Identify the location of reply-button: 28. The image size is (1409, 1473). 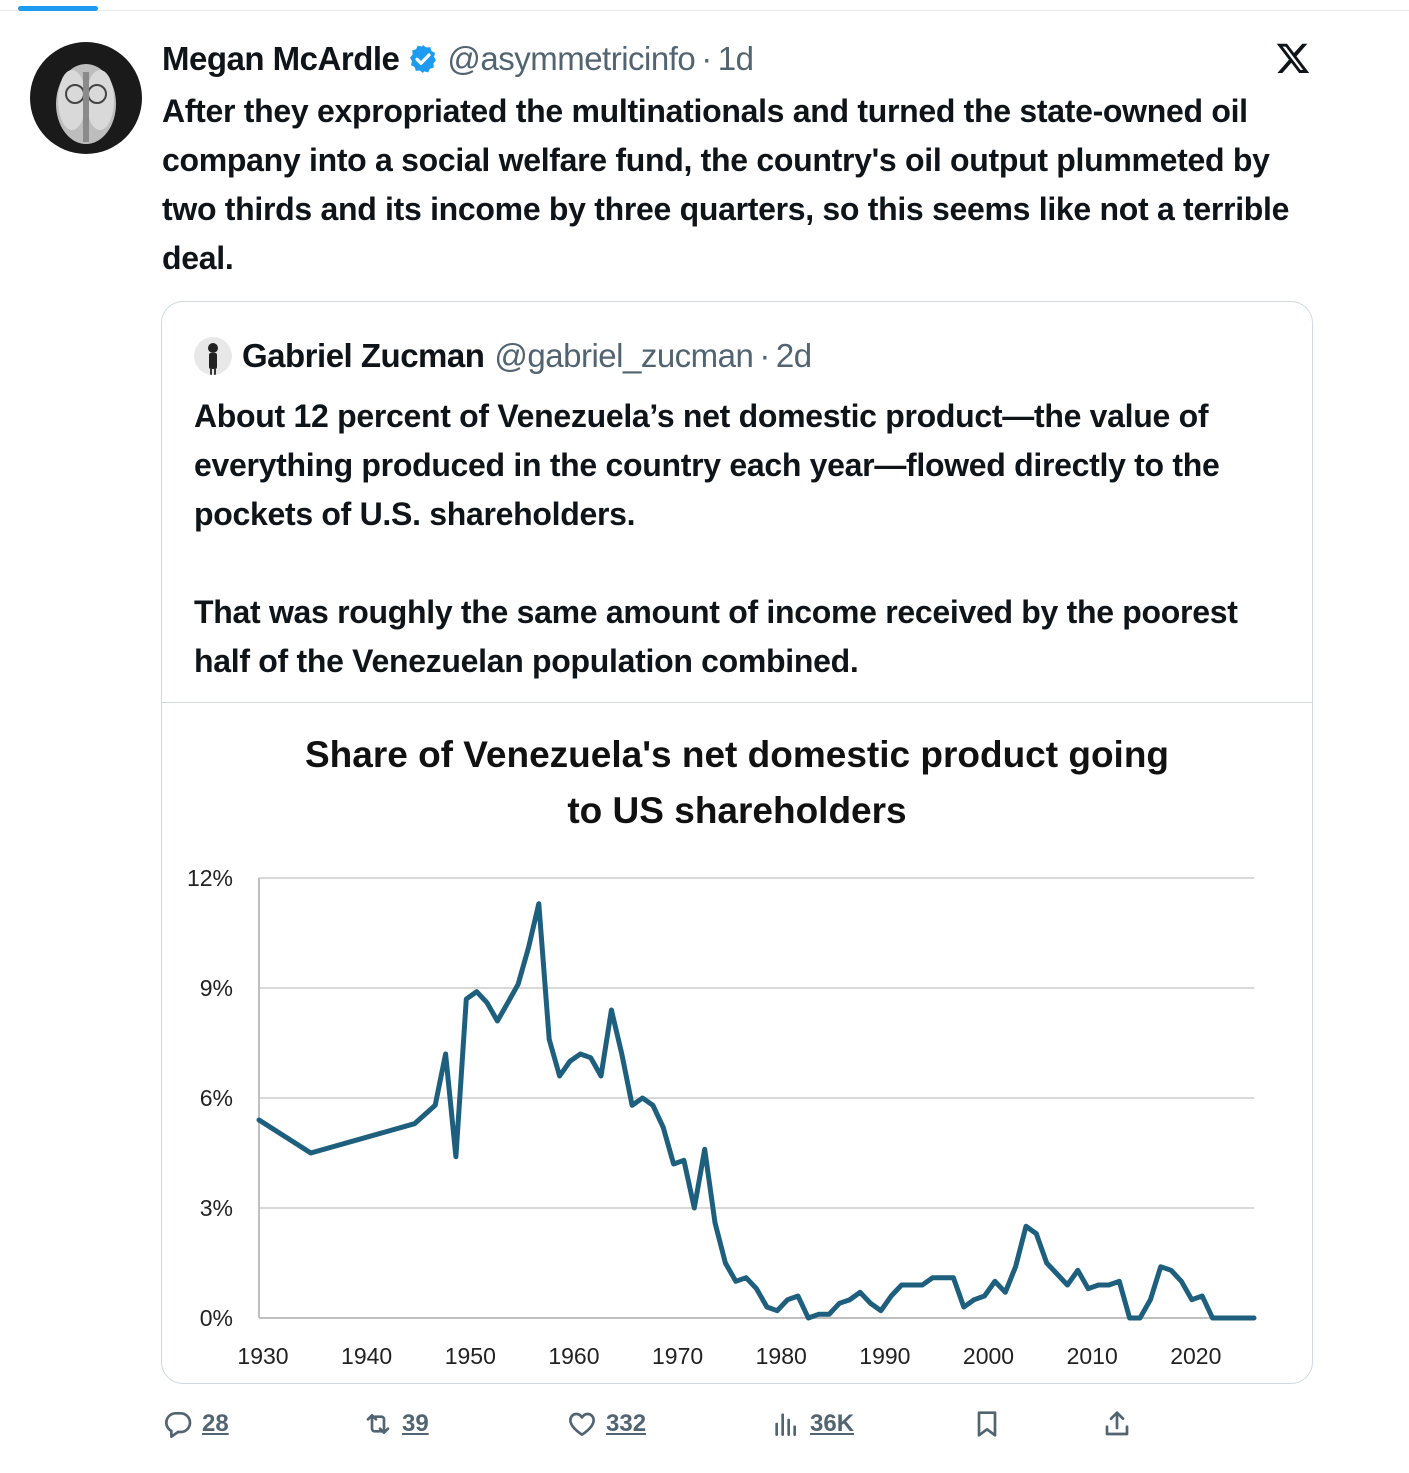
(195, 1424).